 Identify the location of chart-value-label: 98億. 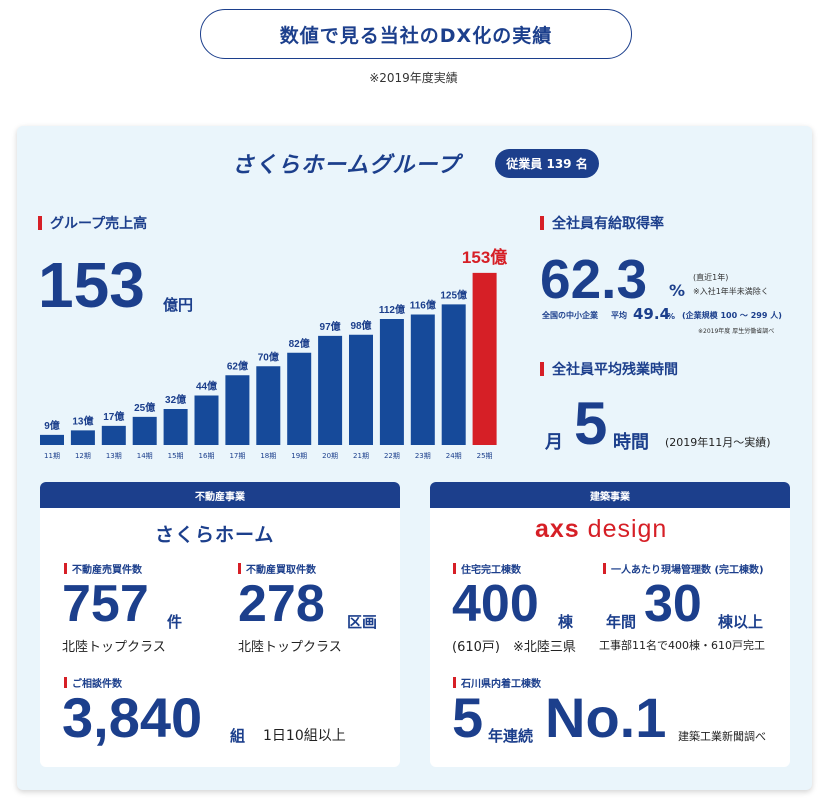
(360, 325).